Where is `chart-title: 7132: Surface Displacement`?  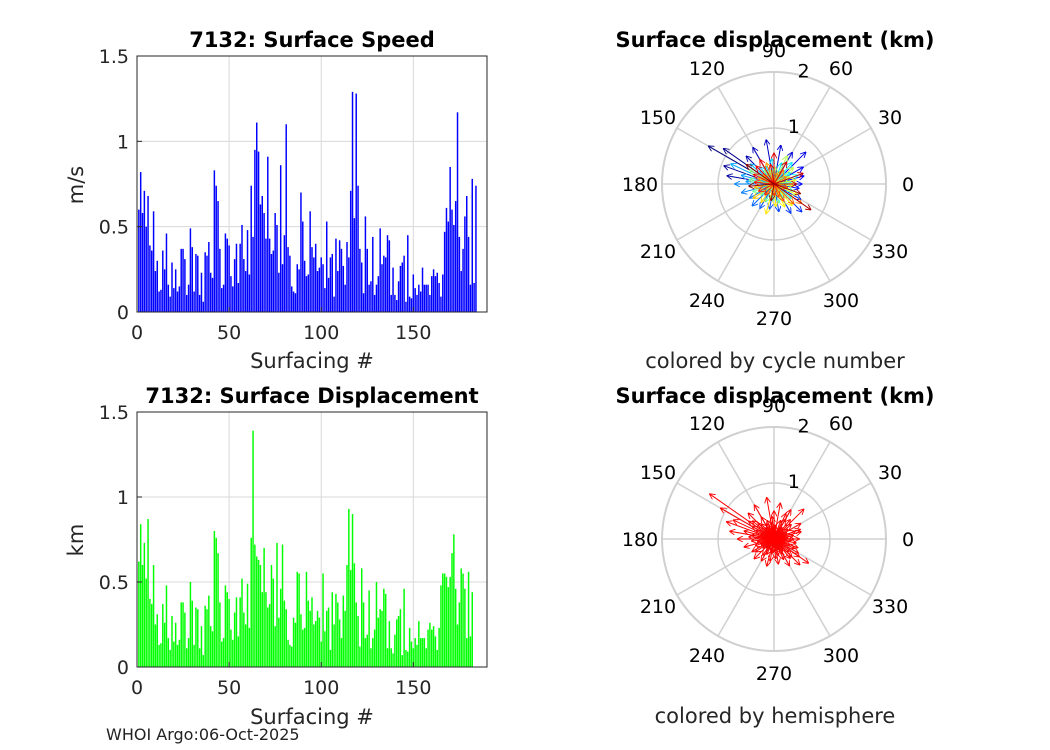
chart-title: 7132: Surface Displacement is located at coordinates (311, 396).